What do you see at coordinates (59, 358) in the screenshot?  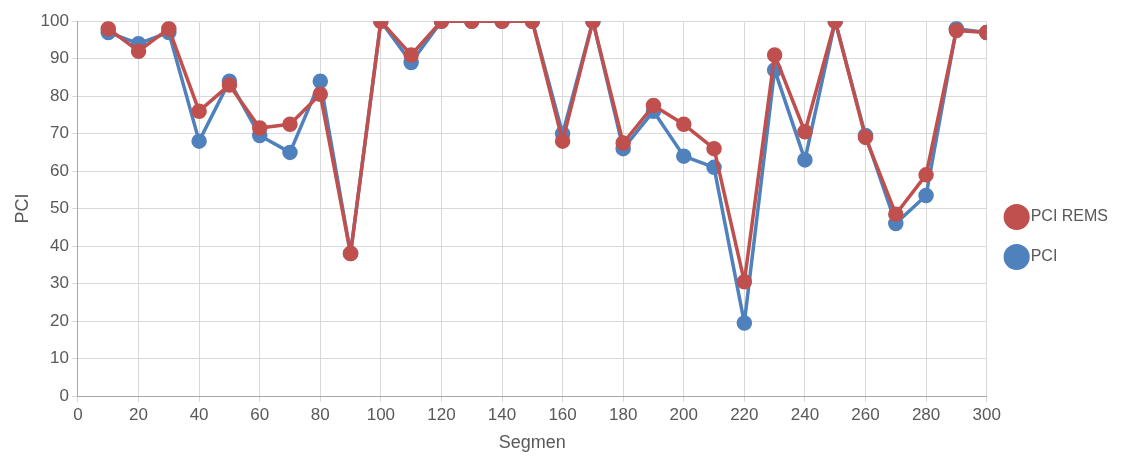 I see `y-tick-label: 10` at bounding box center [59, 358].